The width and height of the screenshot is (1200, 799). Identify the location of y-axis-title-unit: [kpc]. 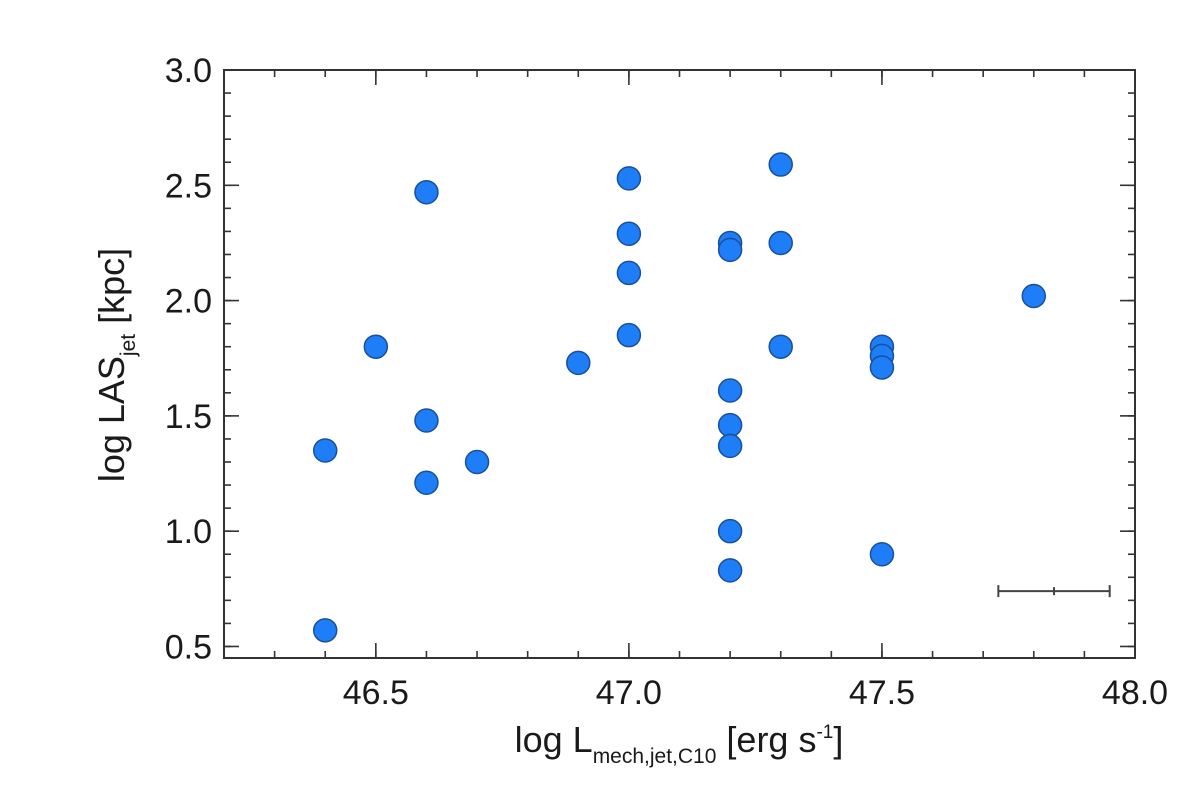
(111, 291).